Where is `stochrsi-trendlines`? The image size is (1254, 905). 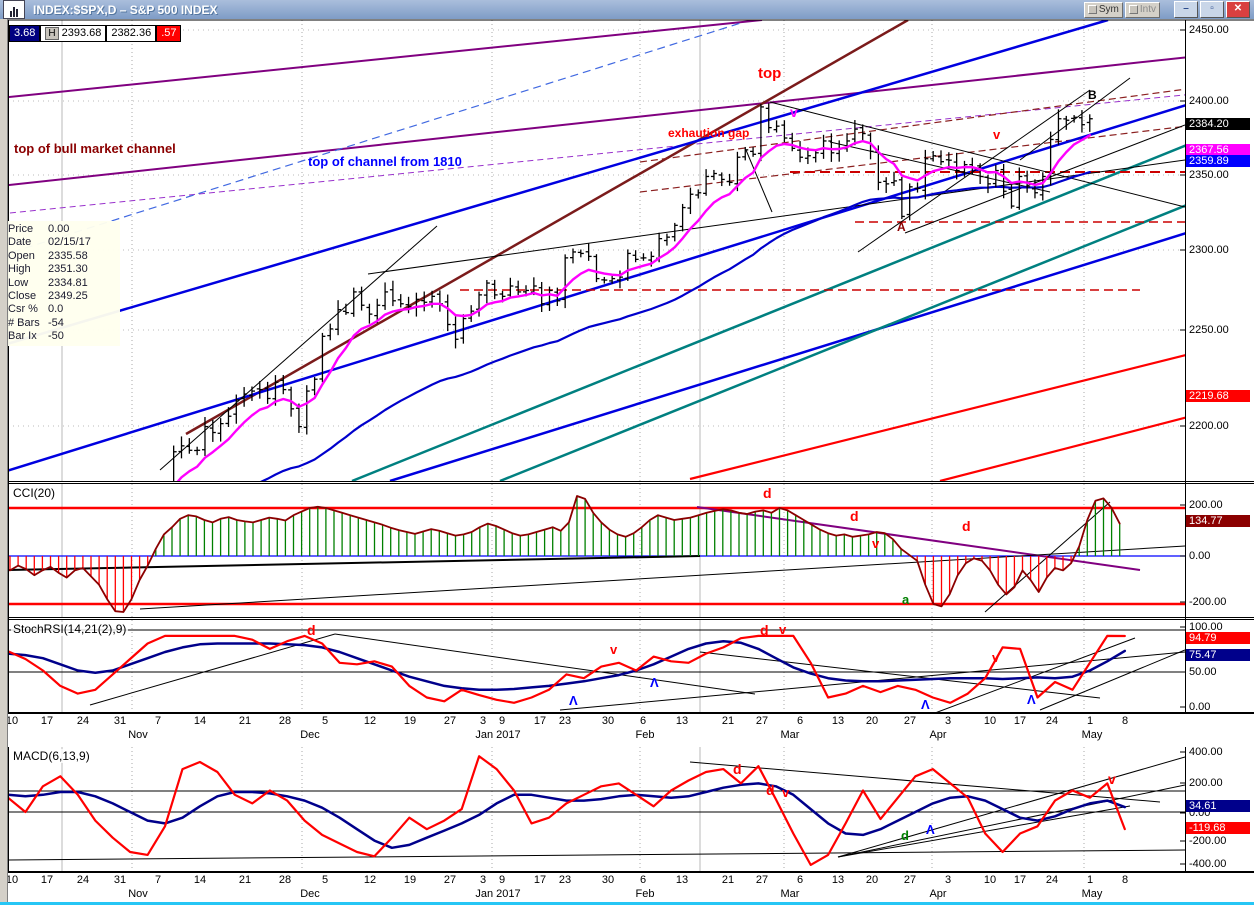
stochrsi-trendlines is located at coordinates (596, 670).